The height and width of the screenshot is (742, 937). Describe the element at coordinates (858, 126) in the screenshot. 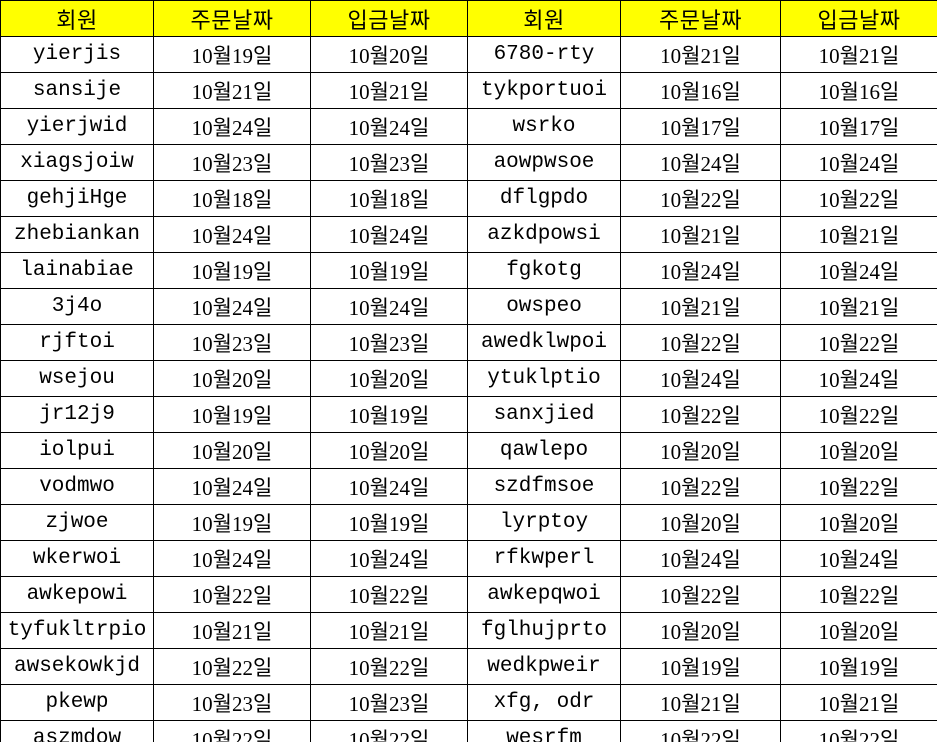

I see `cell-pay_right: 10월17일` at that location.